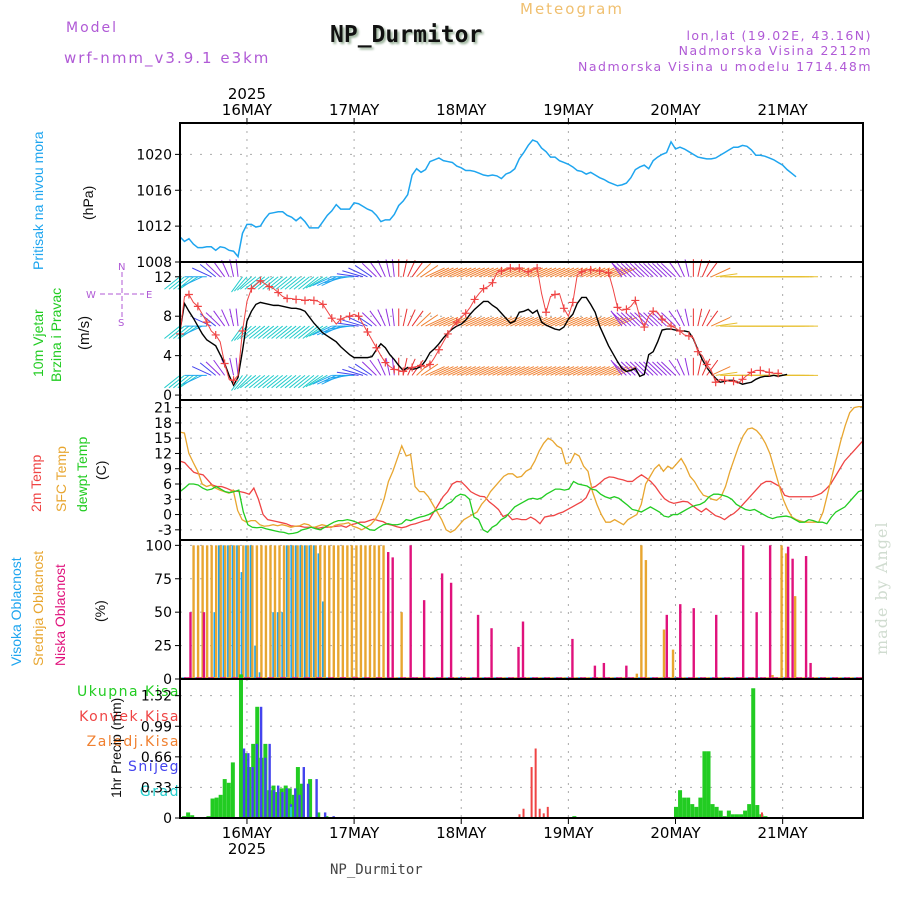  Describe the element at coordinates (725, 66) in the screenshot. I see `model-elevation-label: Nadmorska Visina u modelu 1714.48m` at that location.